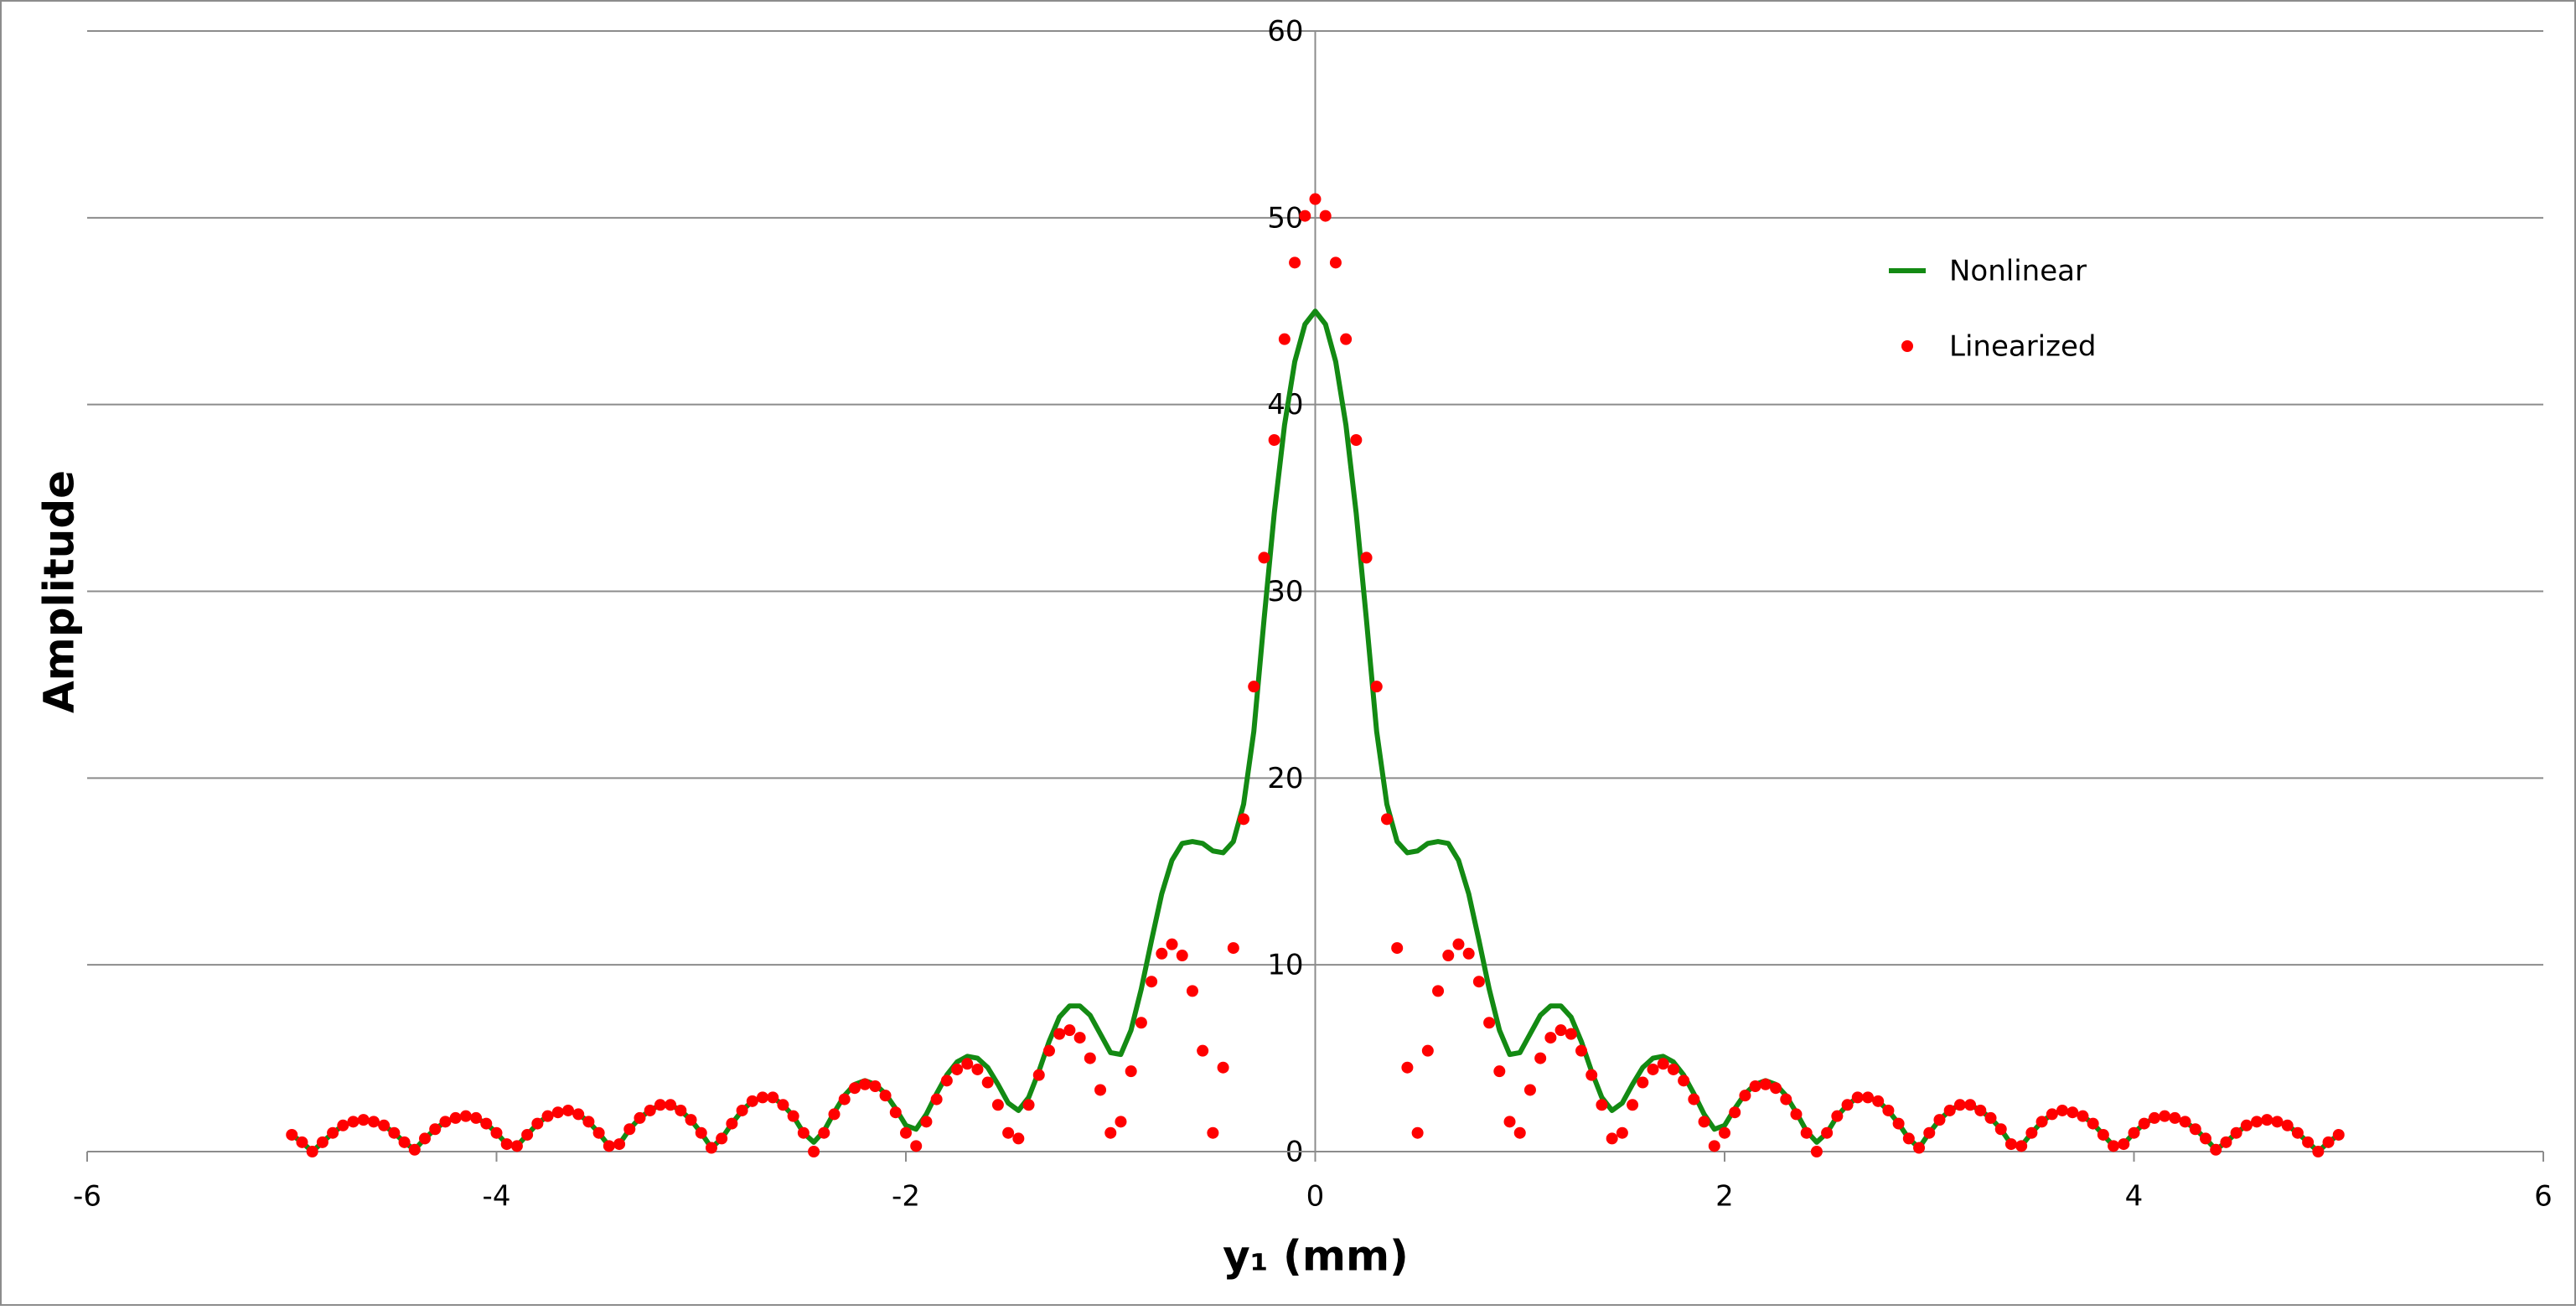  I want to click on y-tick-label: 50, so click(1285, 218).